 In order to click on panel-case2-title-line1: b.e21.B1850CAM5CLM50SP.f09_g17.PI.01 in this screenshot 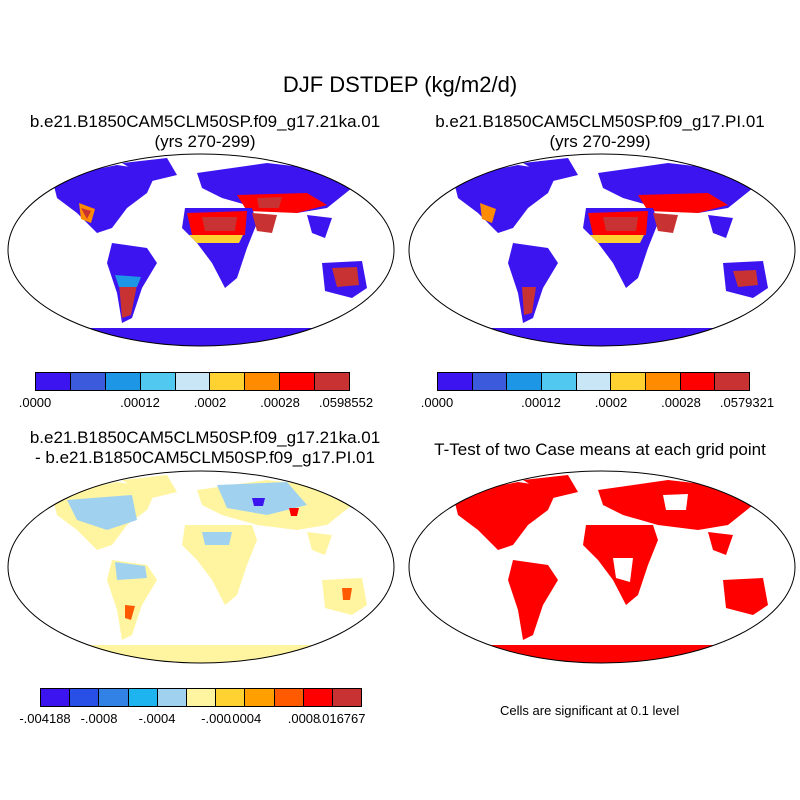, I will do `click(600, 121)`.